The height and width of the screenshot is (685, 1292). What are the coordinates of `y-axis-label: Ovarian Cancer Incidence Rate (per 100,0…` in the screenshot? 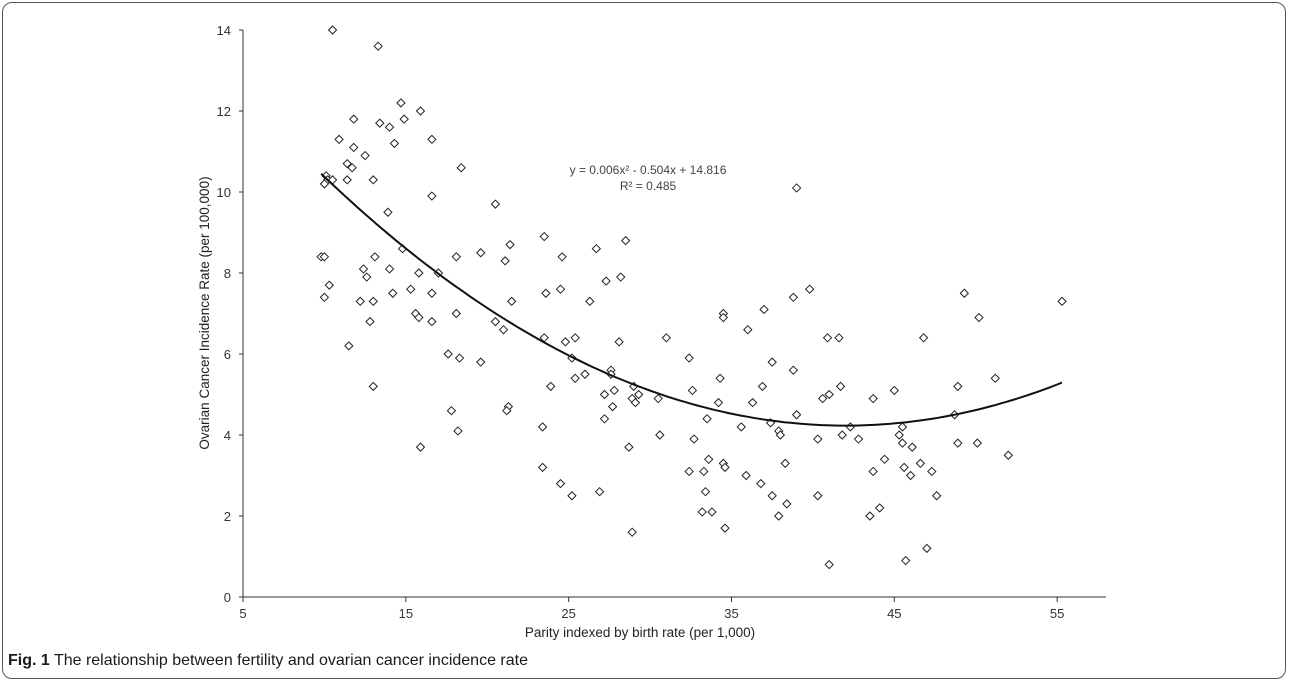 It's located at (204, 312).